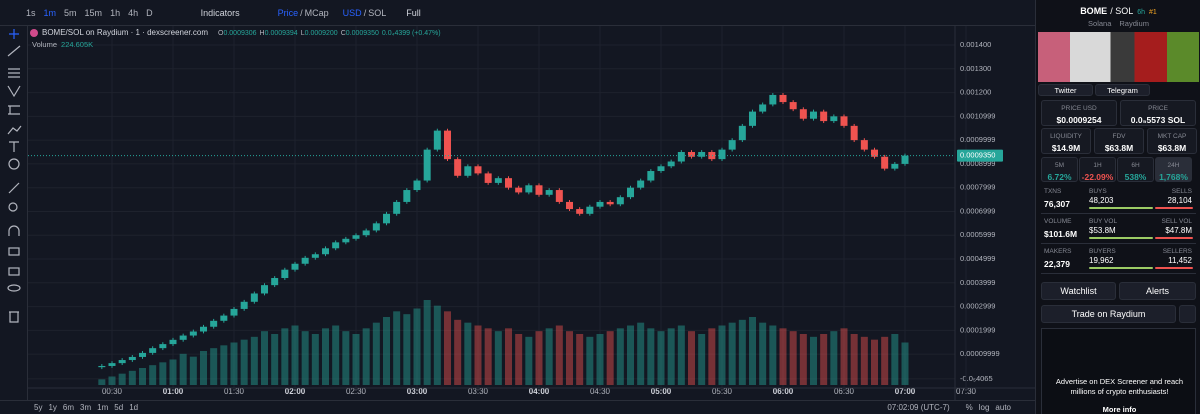 The height and width of the screenshot is (414, 1200). I want to click on buy-value: 19,962, so click(1101, 260).